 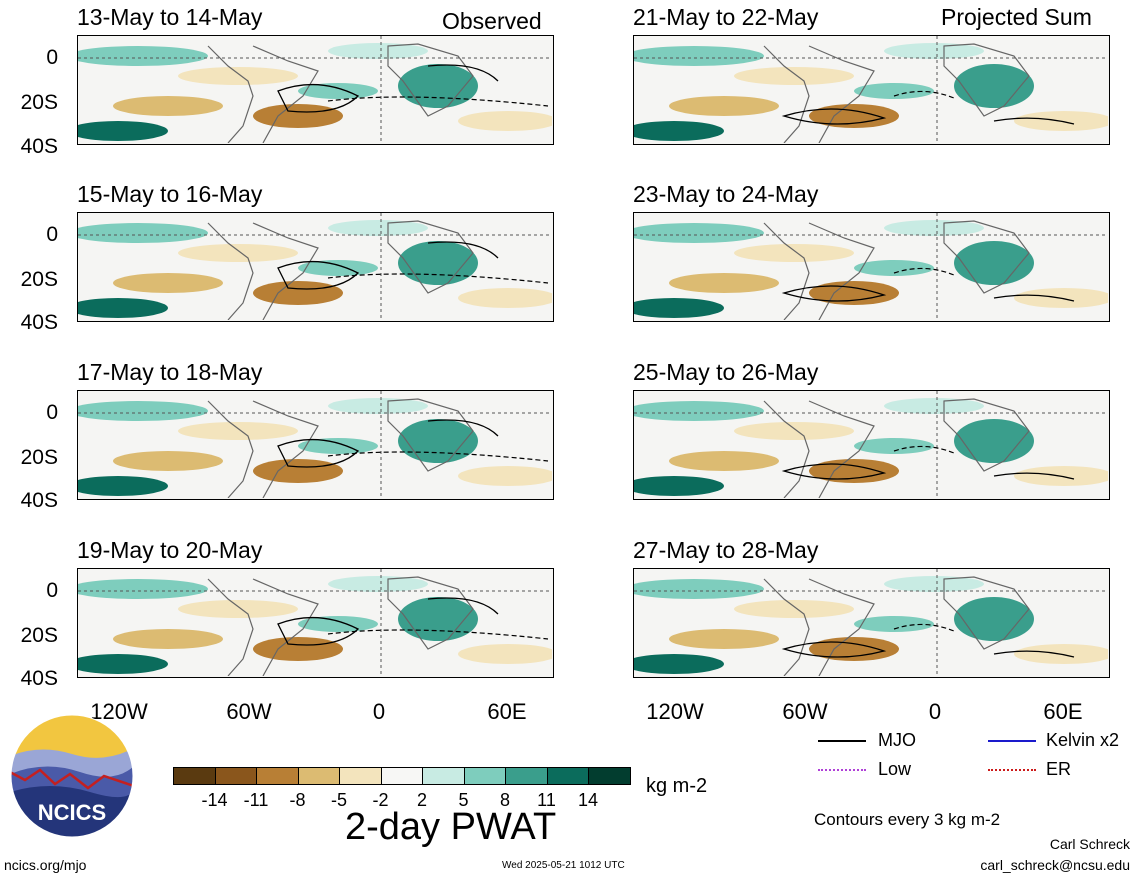 What do you see at coordinates (1012, 770) in the screenshot?
I see `er-legend-line` at bounding box center [1012, 770].